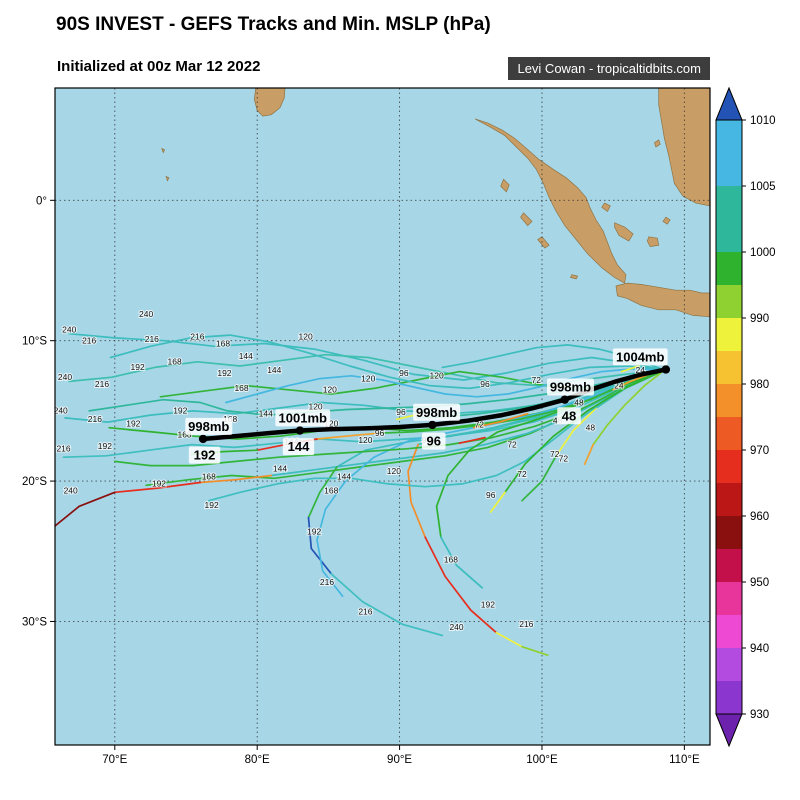 This screenshot has height=800, width=800. Describe the element at coordinates (624, 232) in the screenshot. I see `land-bangka` at that location.